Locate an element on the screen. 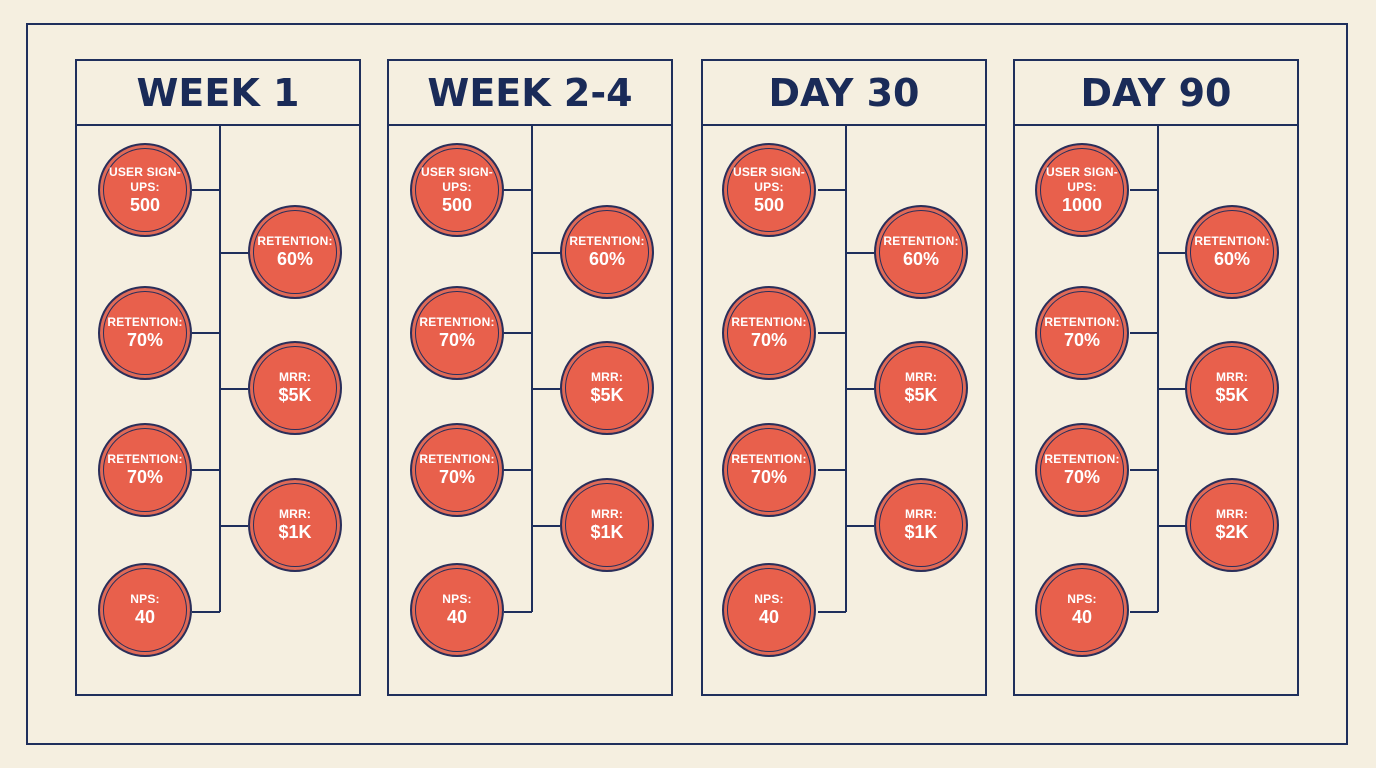  metric-circle: MRR: $2K is located at coordinates (1232, 525).